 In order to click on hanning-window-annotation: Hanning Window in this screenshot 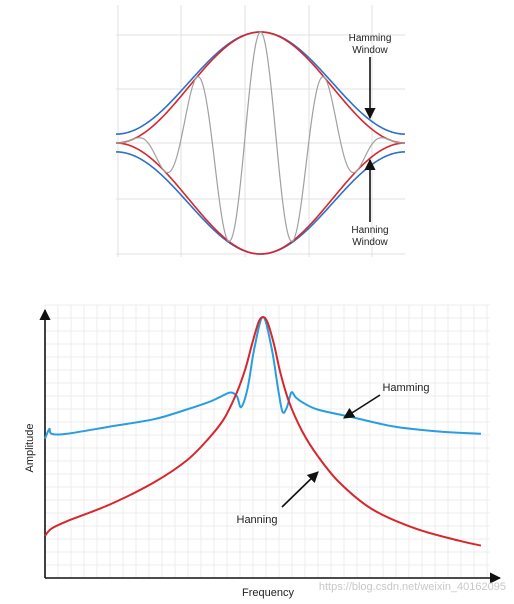, I will do `click(370, 203)`.